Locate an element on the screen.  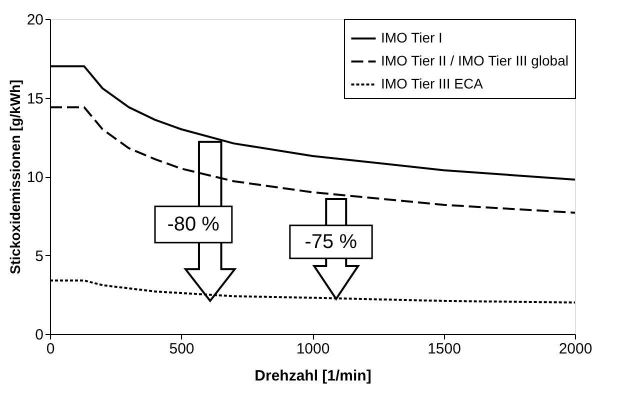
y-tick-label: 10 is located at coordinates (35, 177).